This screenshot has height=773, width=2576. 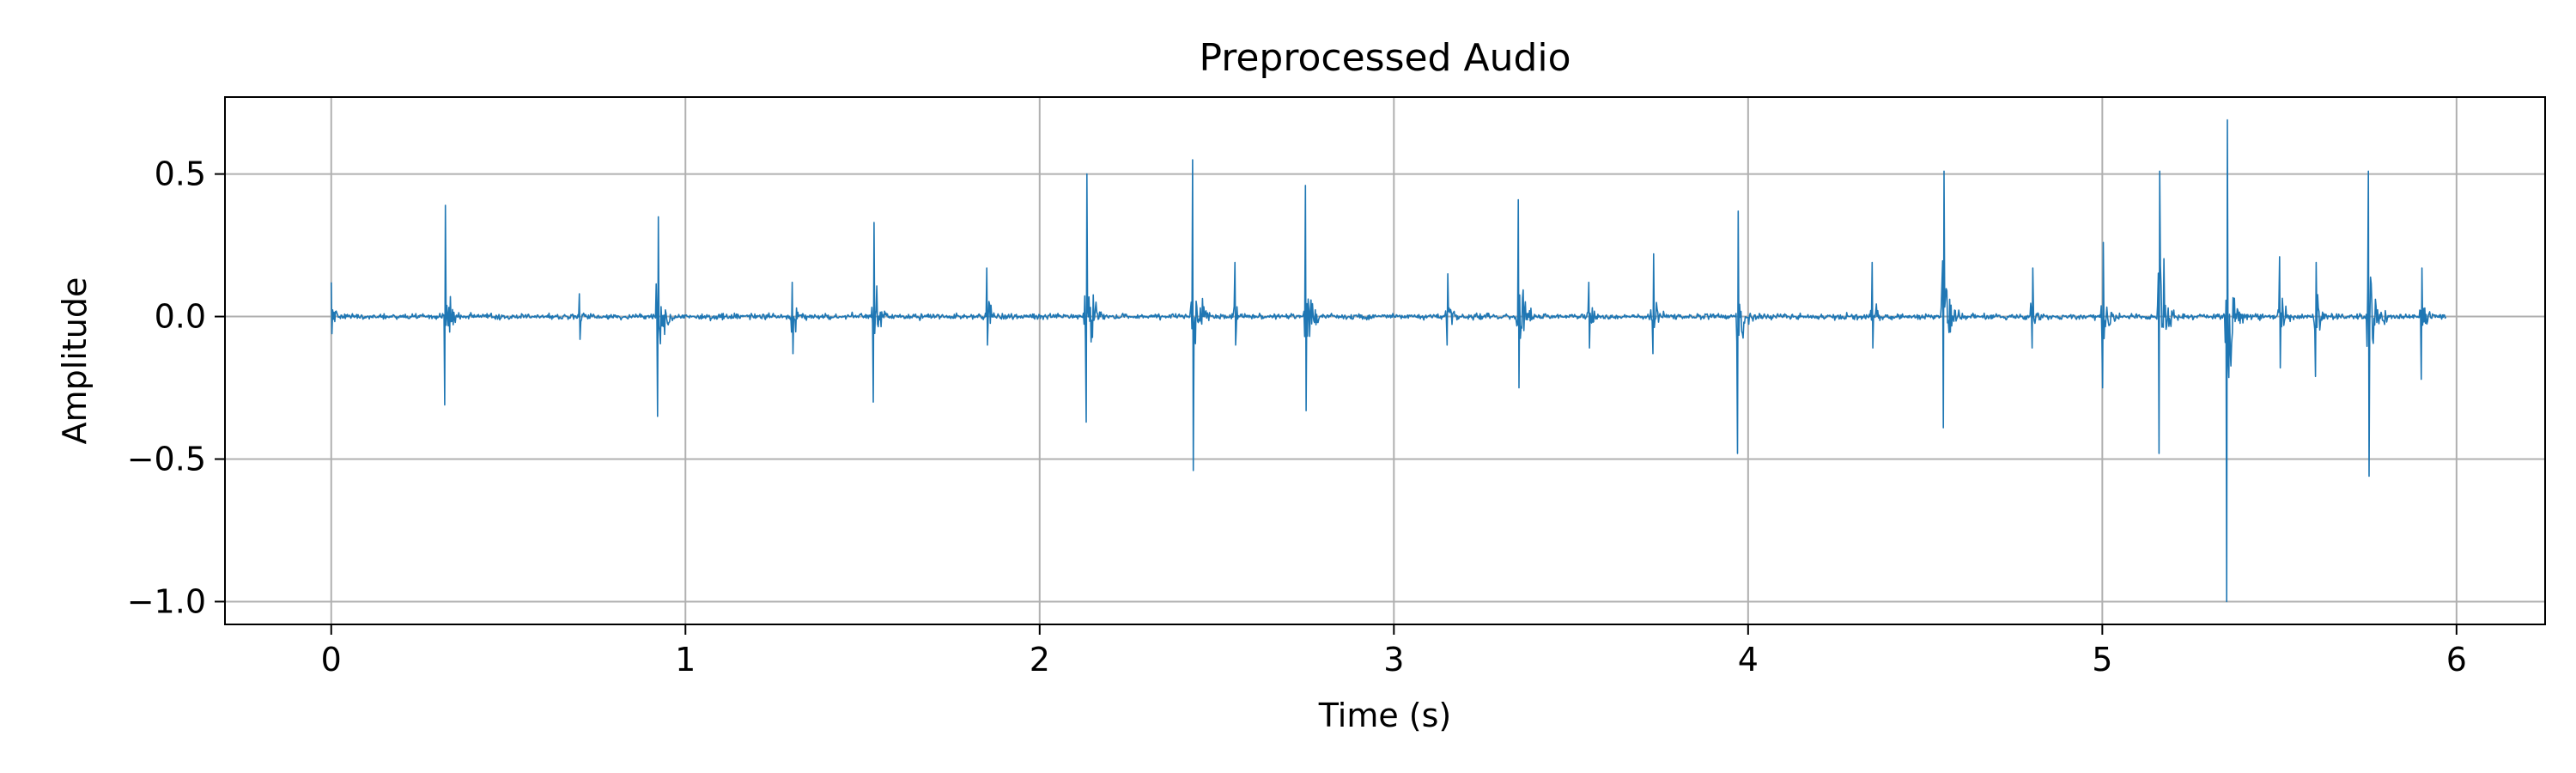 What do you see at coordinates (1040, 660) in the screenshot?
I see `x-tick-label: 2` at bounding box center [1040, 660].